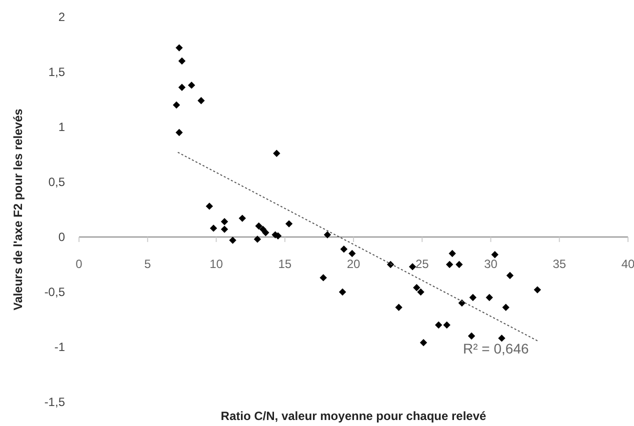  What do you see at coordinates (60, 347) in the screenshot?
I see `y-tick-label: -1` at bounding box center [60, 347].